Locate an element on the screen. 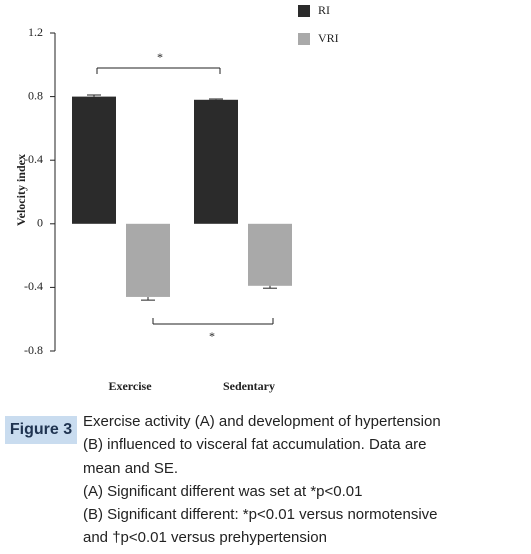 The height and width of the screenshot is (554, 531). legend-label: VRI is located at coordinates (328, 38).